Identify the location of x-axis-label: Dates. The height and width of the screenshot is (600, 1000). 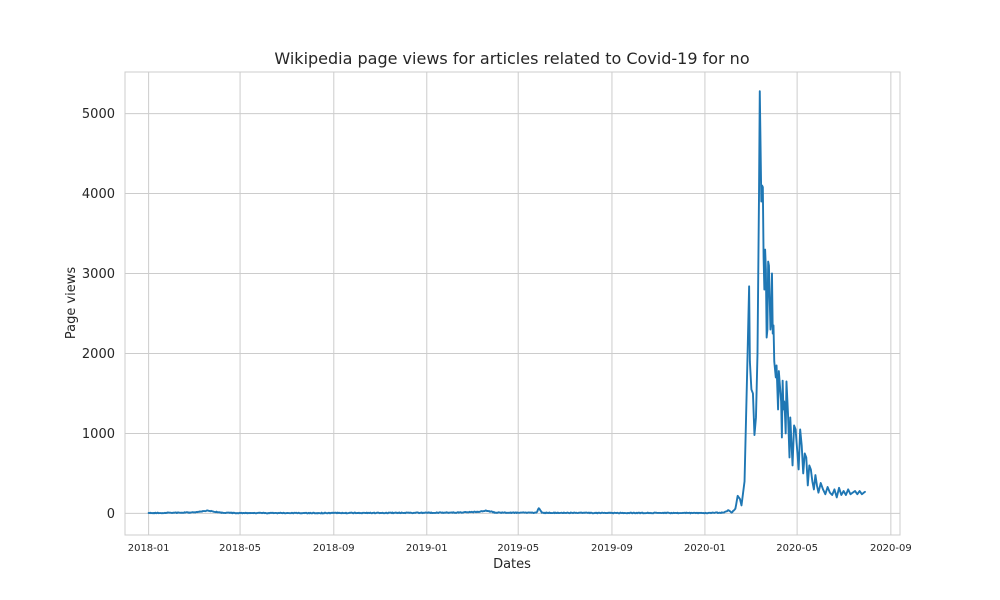
(512, 564).